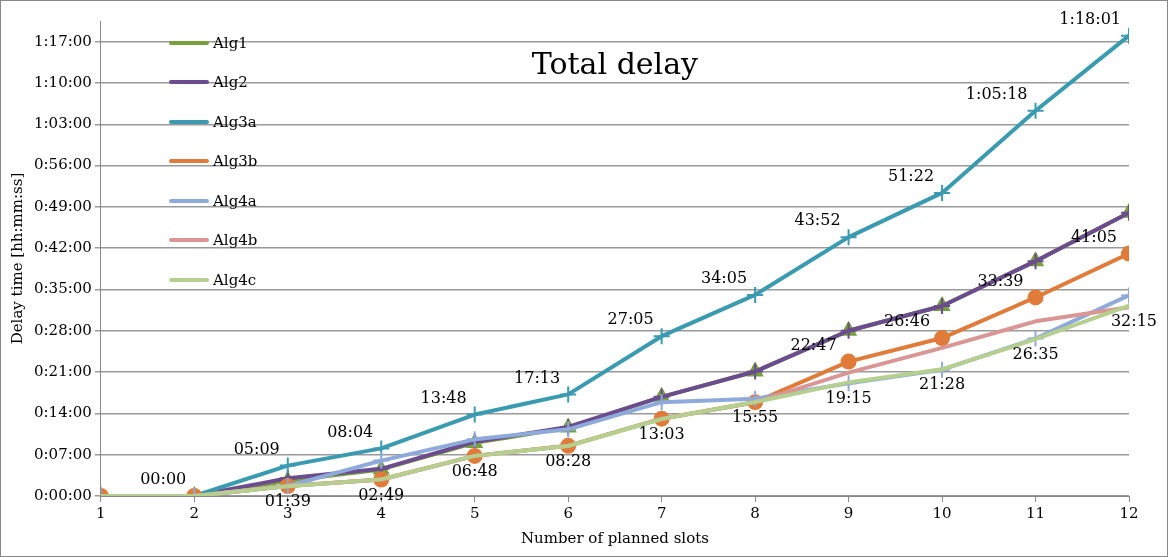 This screenshot has height=557, width=1168. What do you see at coordinates (350, 431) in the screenshot?
I see `data-label: 08:04` at bounding box center [350, 431].